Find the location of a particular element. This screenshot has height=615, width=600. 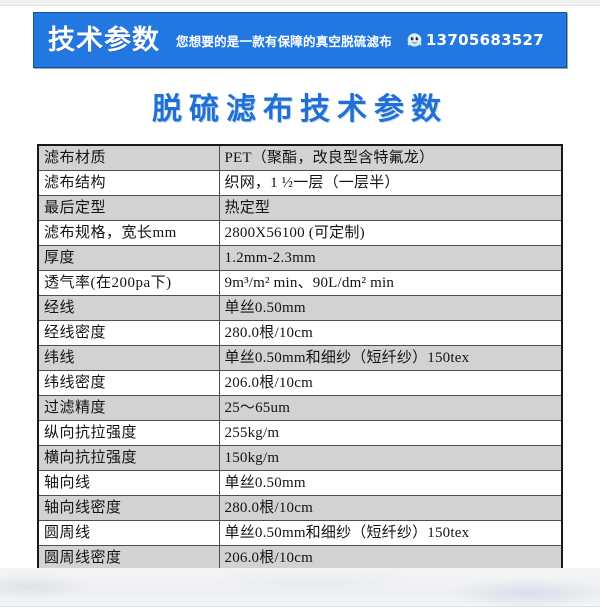

table-row: 最后定型 热定型 is located at coordinates (300, 208).